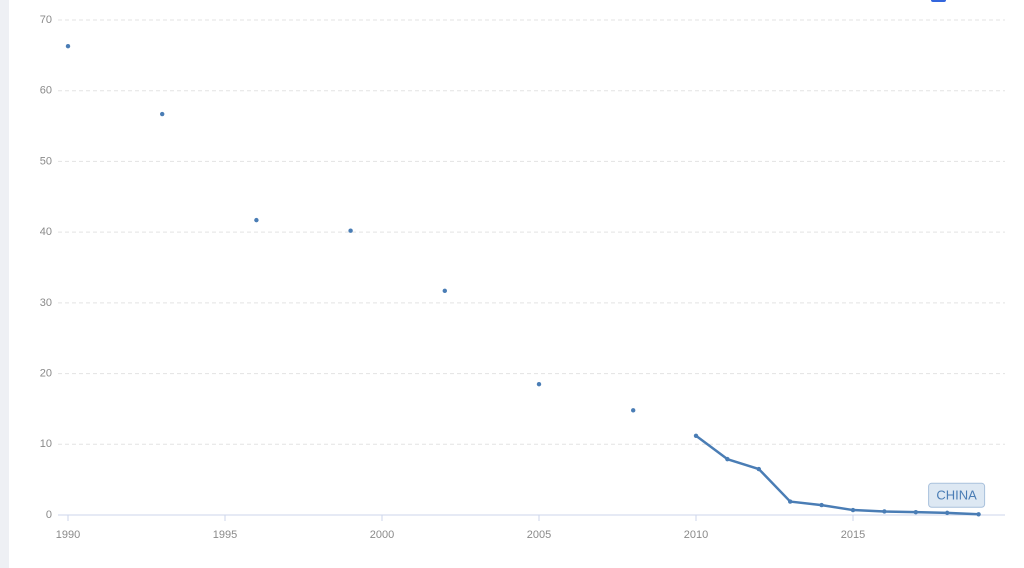 This screenshot has width=1024, height=568. Describe the element at coordinates (46, 161) in the screenshot. I see `y-tick-label: 50` at that location.